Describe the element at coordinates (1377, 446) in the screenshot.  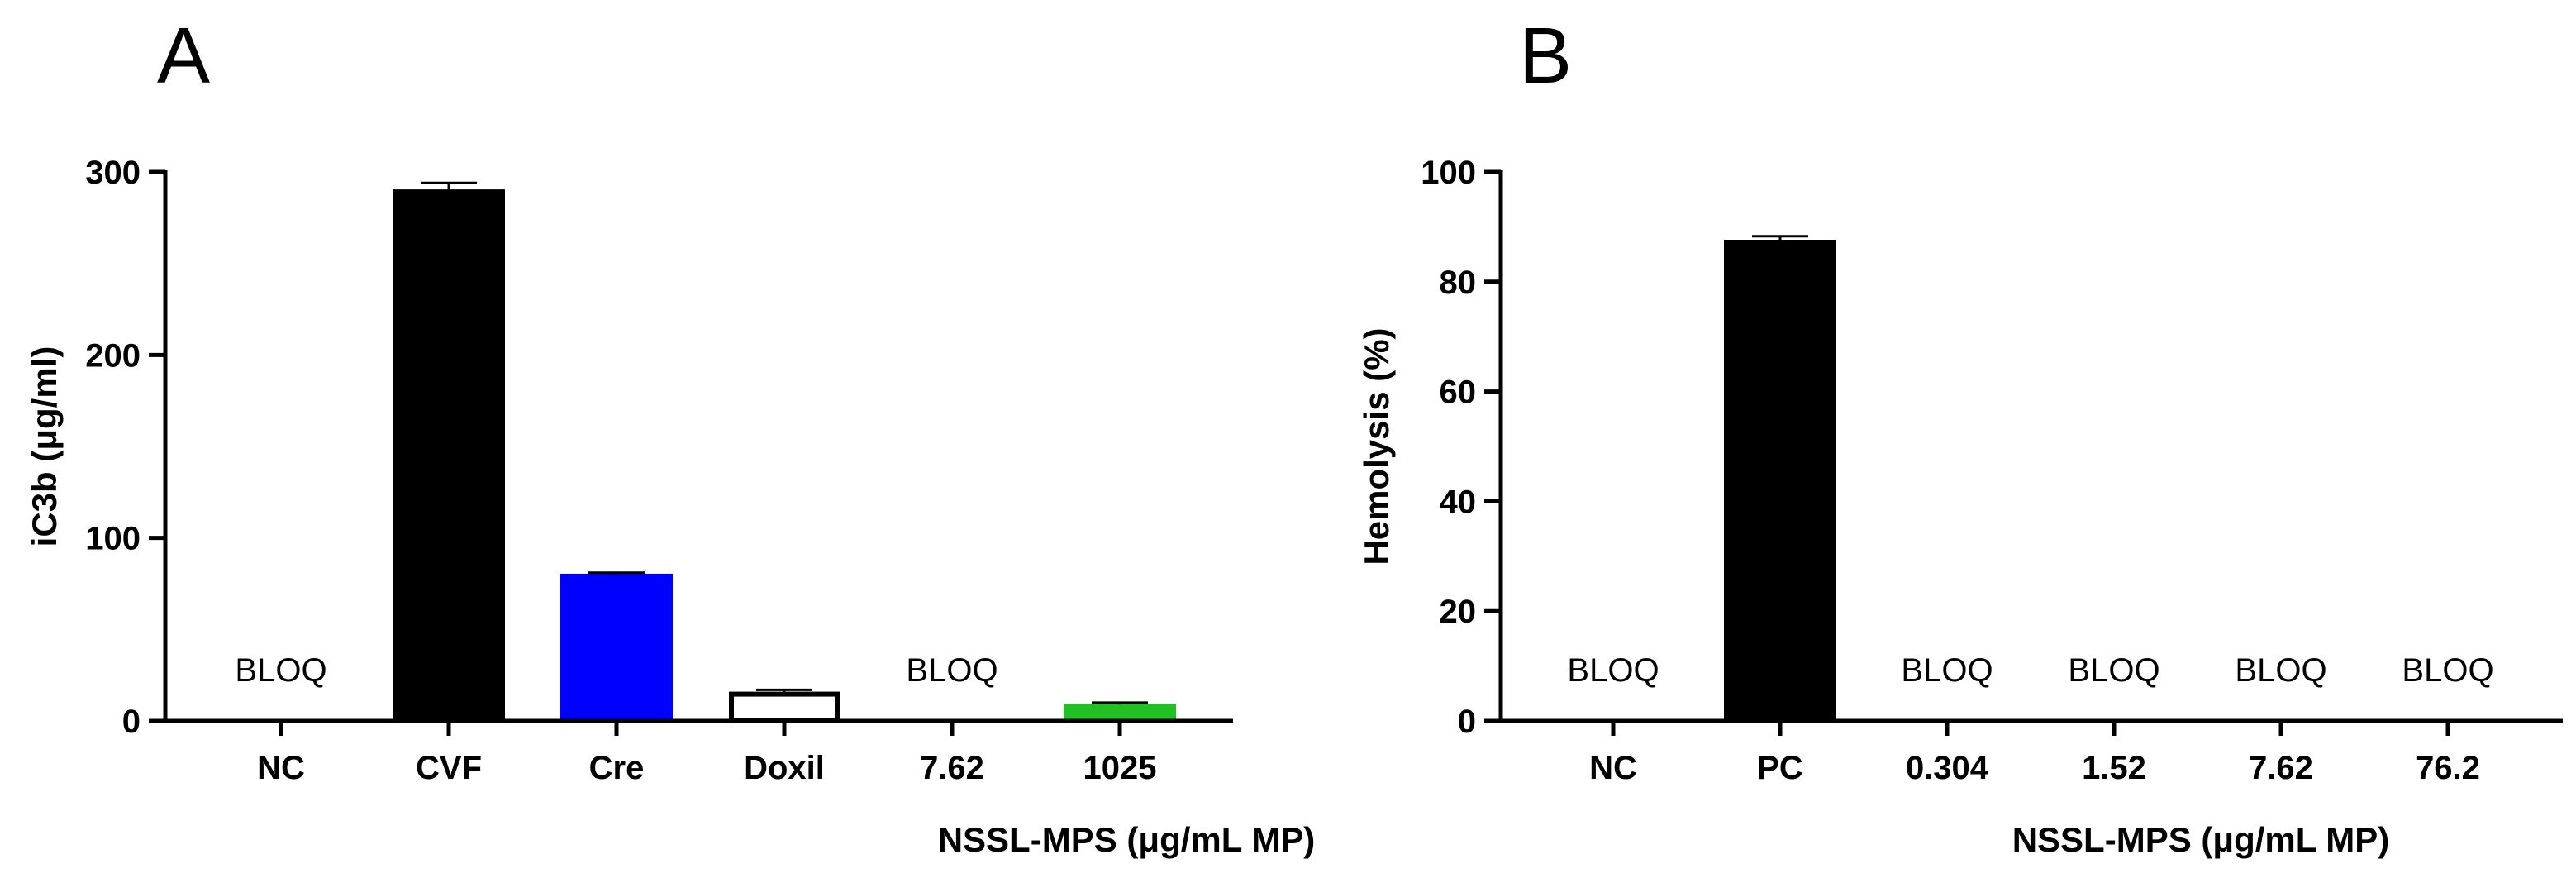
I see `panel-b-y-axis-title: Hemolysis (%)` at that location.